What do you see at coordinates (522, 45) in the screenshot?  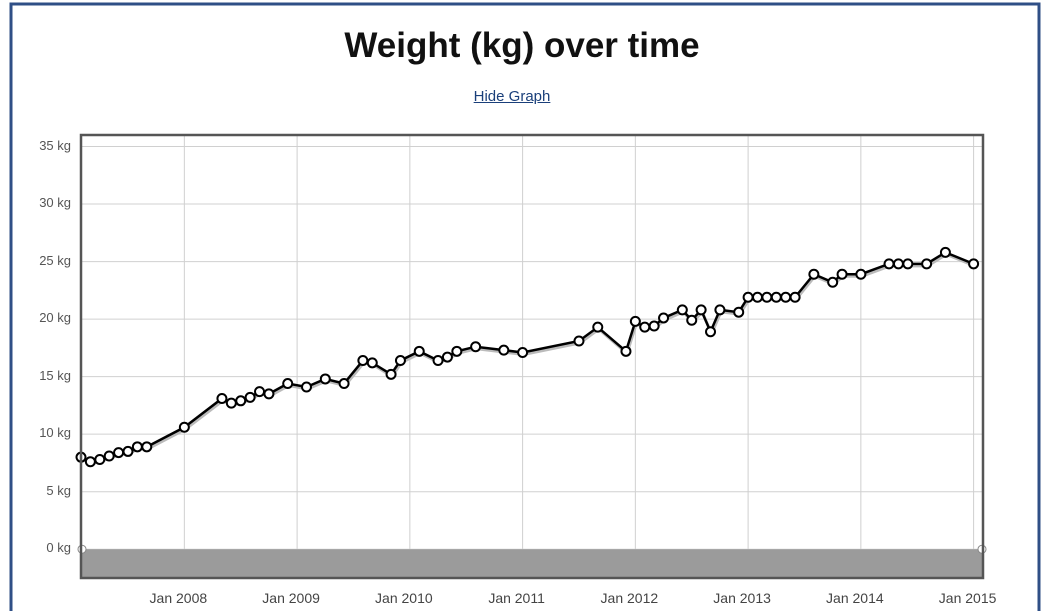 I see `chart-title: Weight (kg) over time` at bounding box center [522, 45].